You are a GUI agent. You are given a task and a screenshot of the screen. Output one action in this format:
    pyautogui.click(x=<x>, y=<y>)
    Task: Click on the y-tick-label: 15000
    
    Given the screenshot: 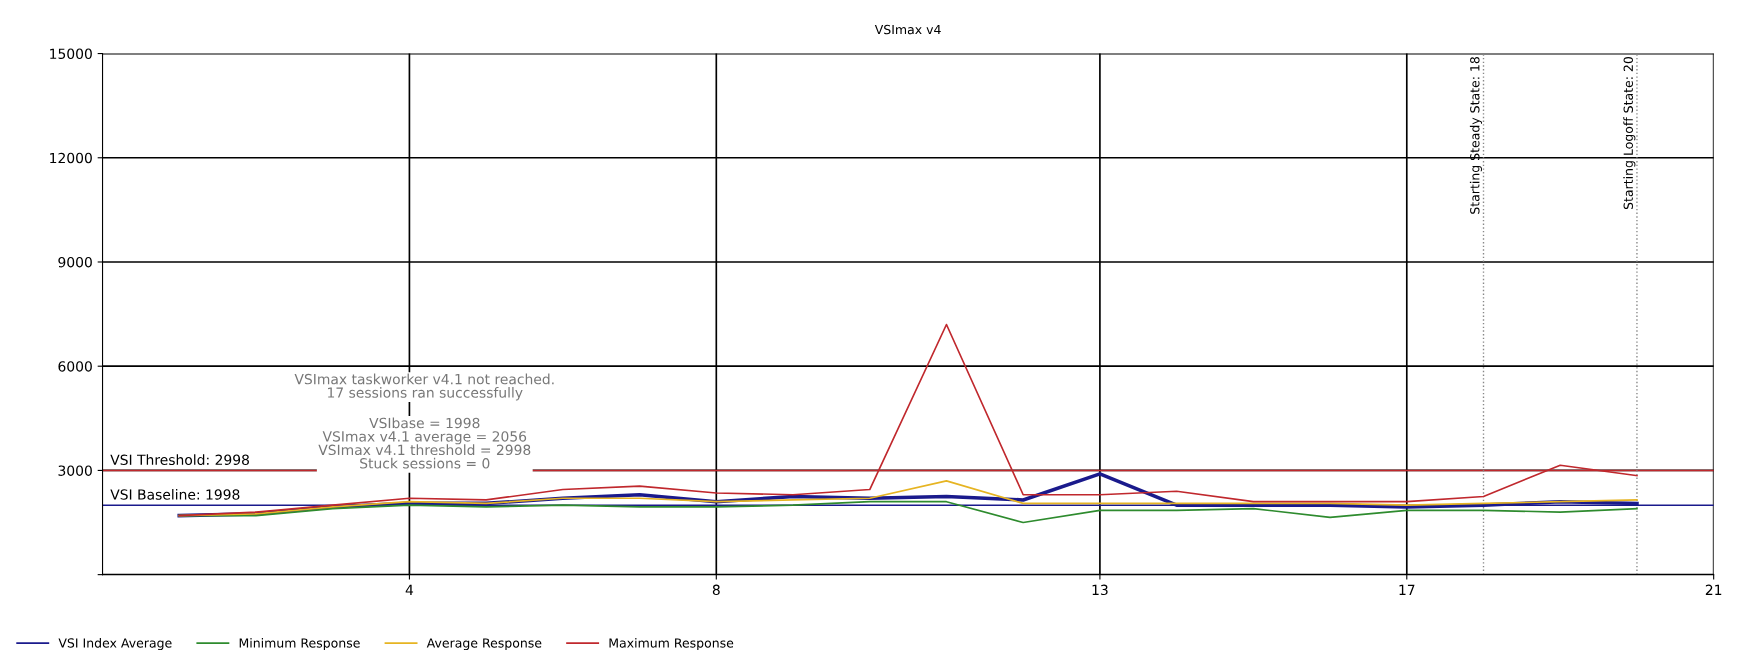 What is the action you would take?
    pyautogui.click(x=71, y=54)
    